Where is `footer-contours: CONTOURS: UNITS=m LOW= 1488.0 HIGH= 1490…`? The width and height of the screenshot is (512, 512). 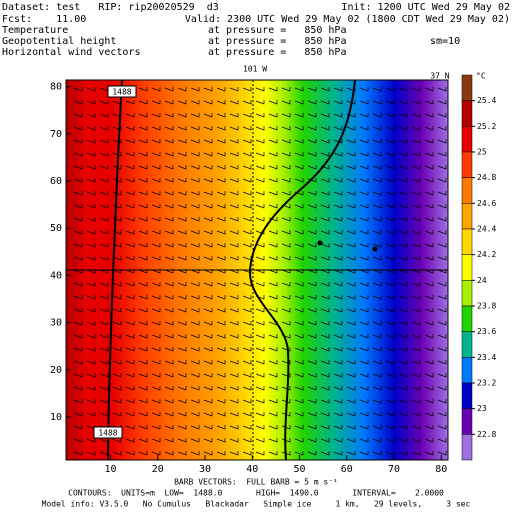
footer-contours: CONTOURS: UNITS=m LOW= 1488.0 HIGH= 1490… is located at coordinates (256, 493).